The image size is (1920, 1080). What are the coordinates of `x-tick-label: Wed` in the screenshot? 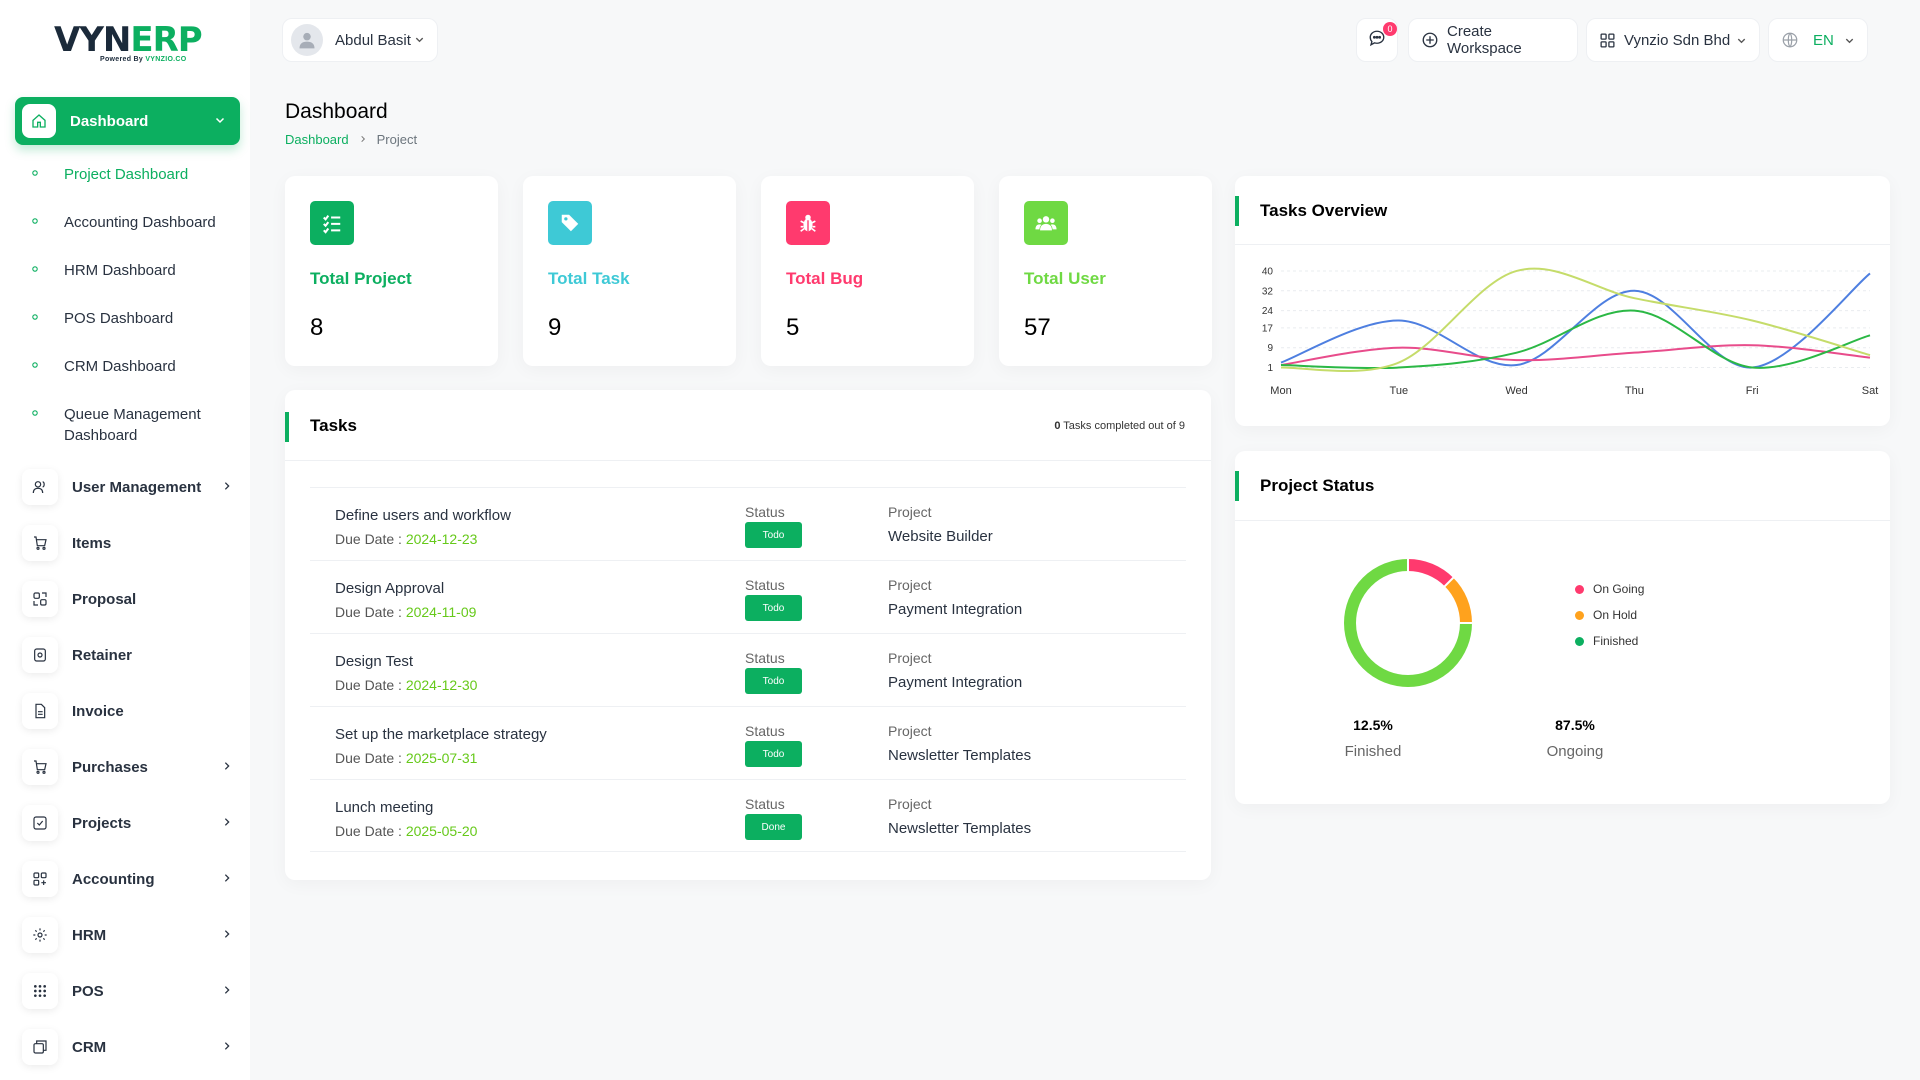 It's located at (1516, 391).